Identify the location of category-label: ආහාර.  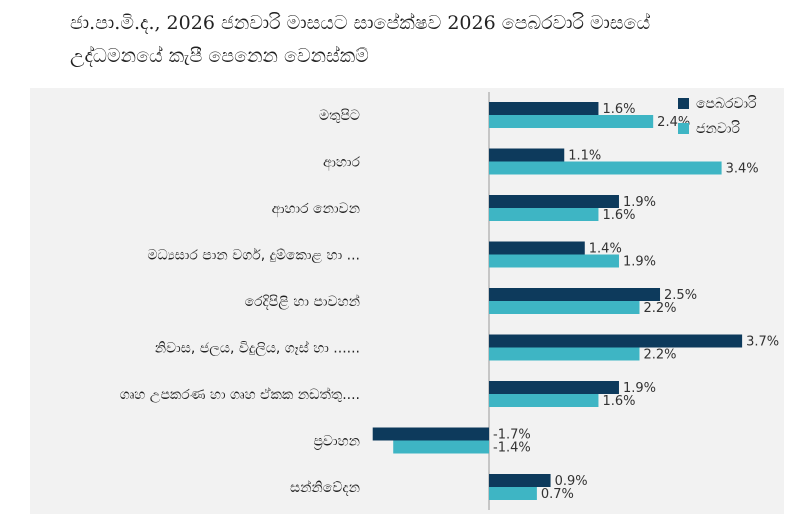
(342, 163).